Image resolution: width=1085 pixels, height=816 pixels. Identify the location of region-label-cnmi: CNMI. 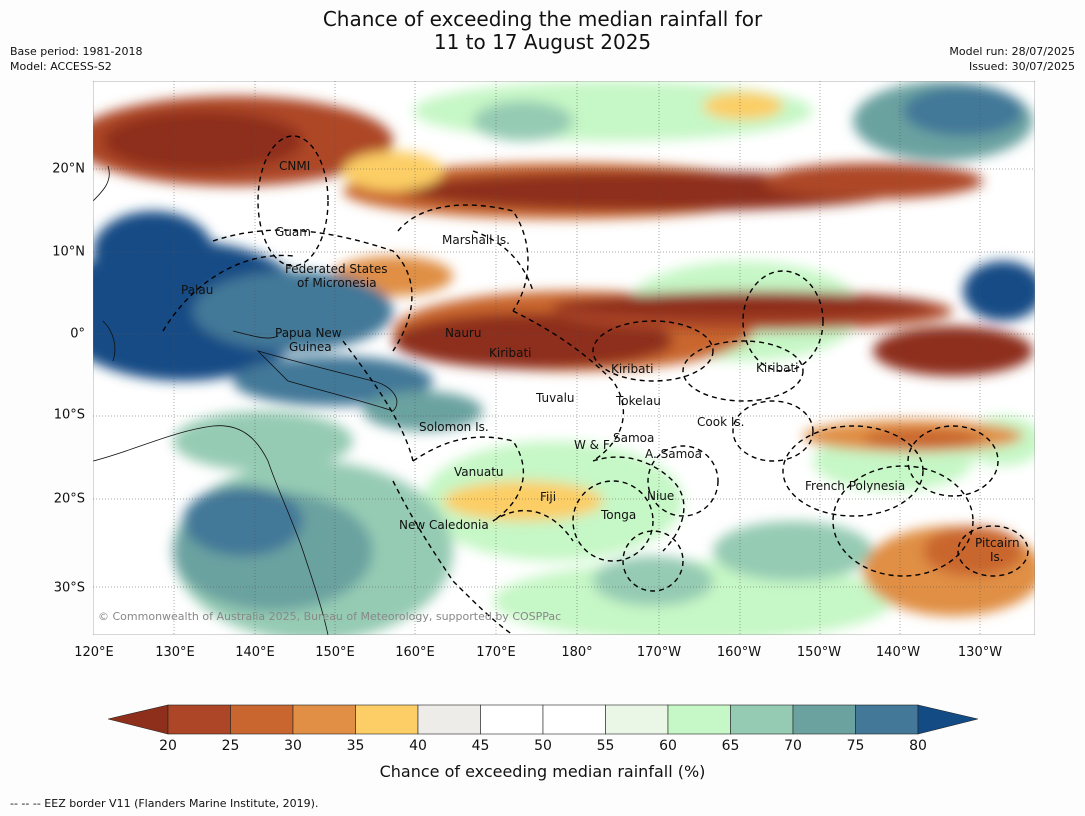
(294, 166).